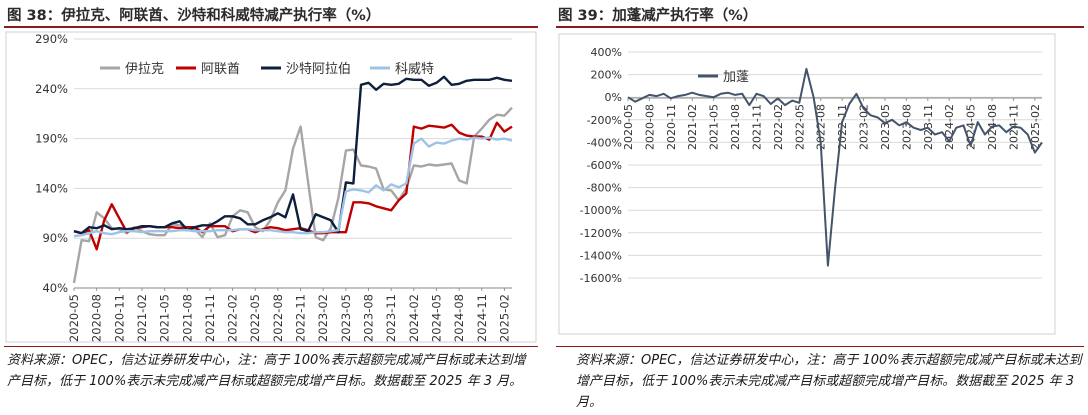  I want to click on legend-label: 沙特阿拉伯, so click(318, 69).